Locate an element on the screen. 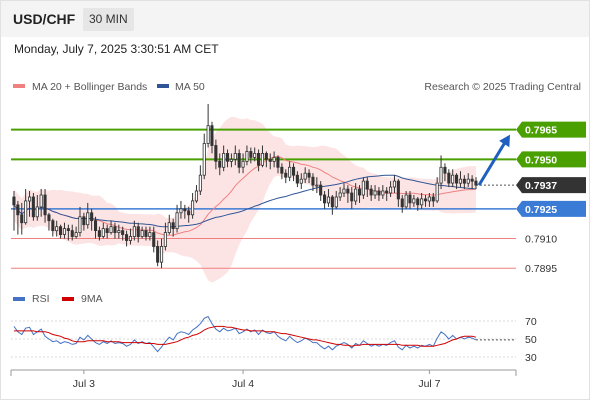  x-tick-label-0: Jul 3 is located at coordinates (84, 384).